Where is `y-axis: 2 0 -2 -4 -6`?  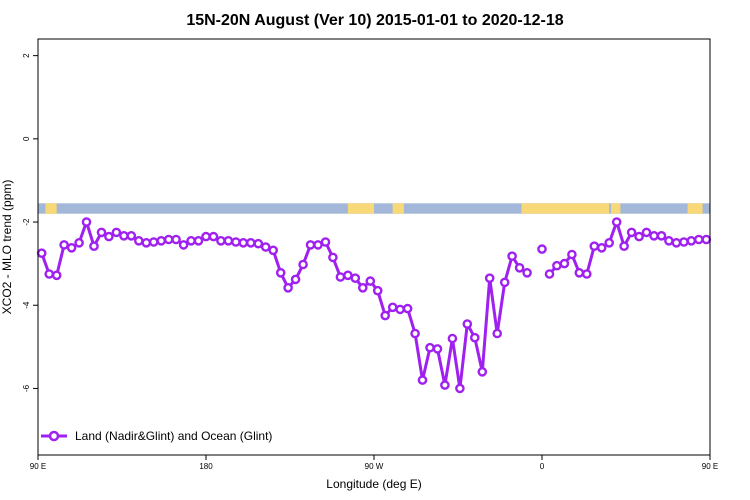 y-axis: 2 0 -2 -4 -6 is located at coordinates (30, 222).